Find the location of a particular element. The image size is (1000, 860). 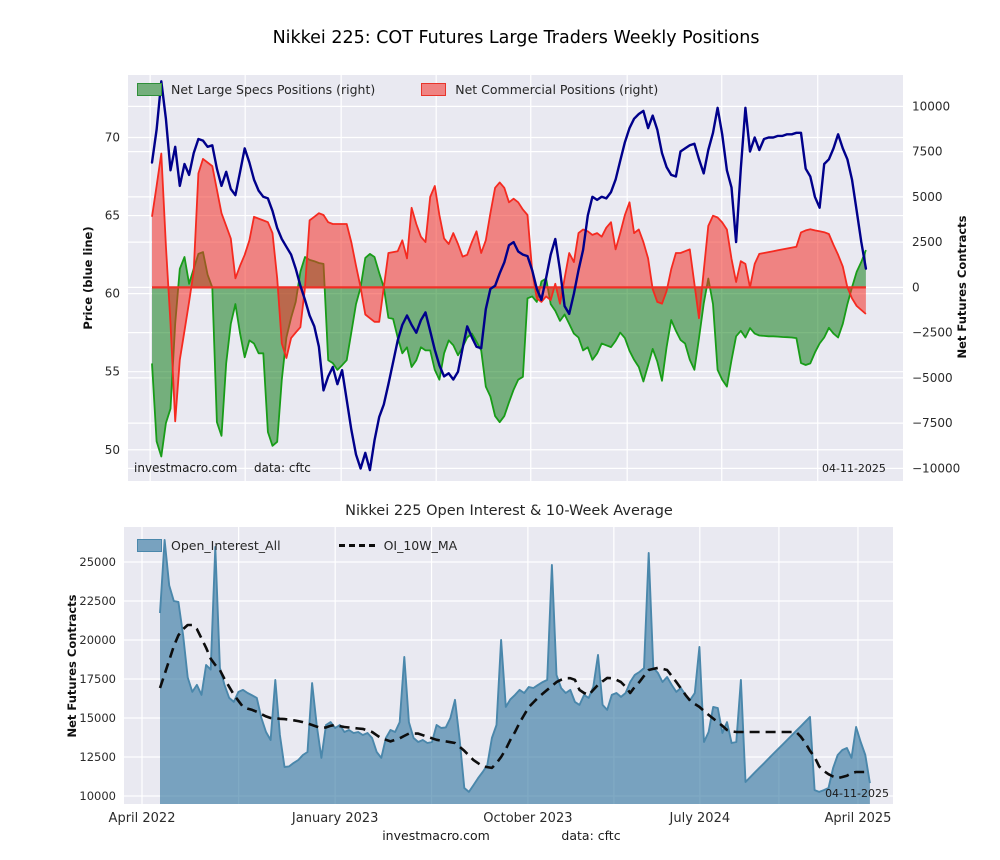

top-source-label: data: cftc is located at coordinates (282, 468).